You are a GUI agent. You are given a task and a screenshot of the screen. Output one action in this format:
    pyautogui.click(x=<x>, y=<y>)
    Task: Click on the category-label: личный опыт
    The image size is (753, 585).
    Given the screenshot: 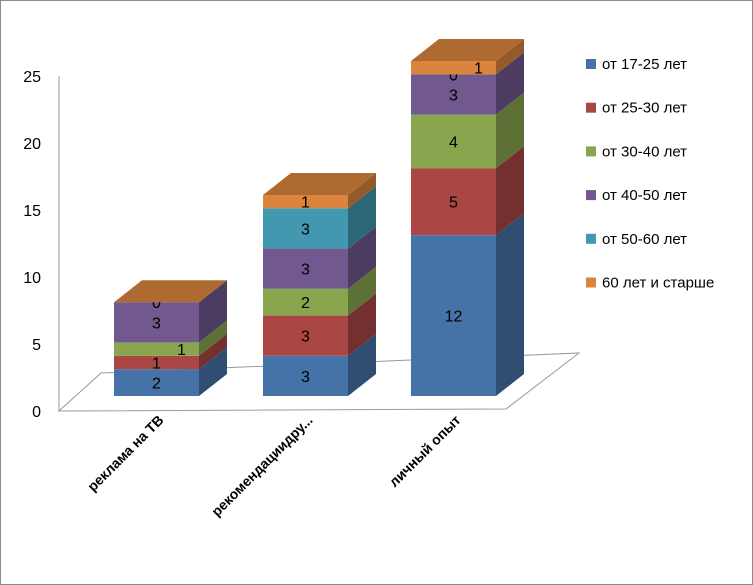 What is the action you would take?
    pyautogui.click(x=425, y=451)
    